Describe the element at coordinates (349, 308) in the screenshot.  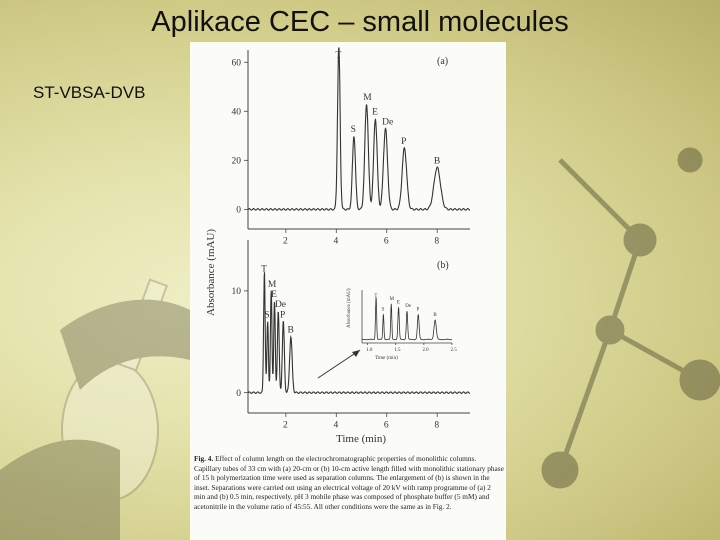
I see `inset-y-axis-label: Absorbance (mAU)` at that location.